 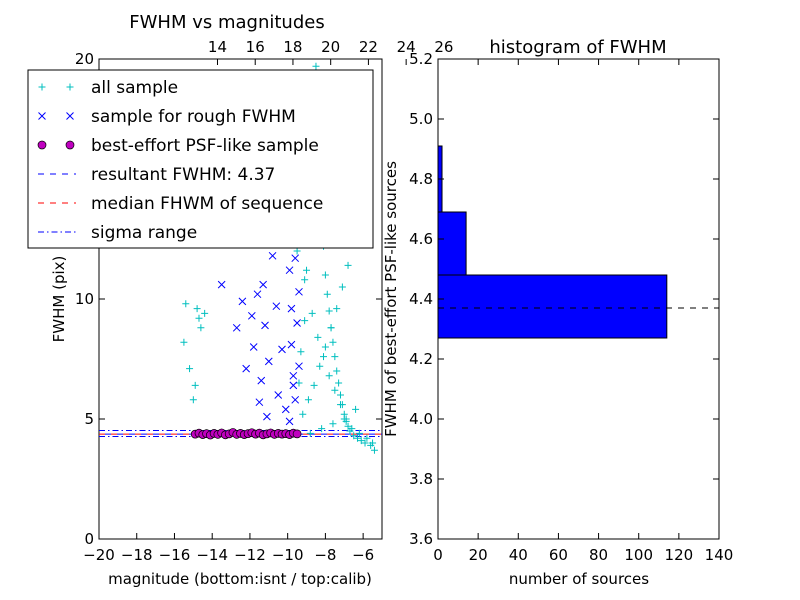 What do you see at coordinates (99, 555) in the screenshot?
I see `x-tick-label: −20` at bounding box center [99, 555].